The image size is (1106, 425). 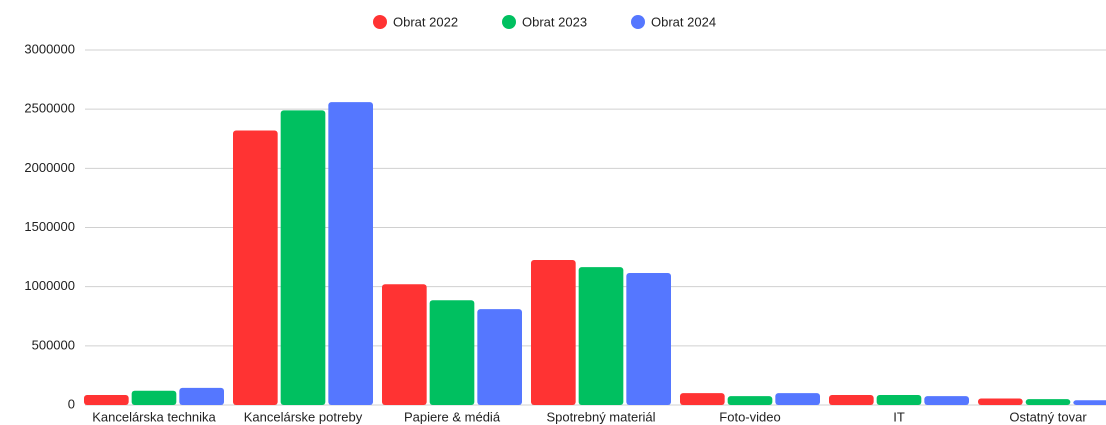 What do you see at coordinates (1048, 416) in the screenshot?
I see `x-tick-label: Ostatný tovar` at bounding box center [1048, 416].